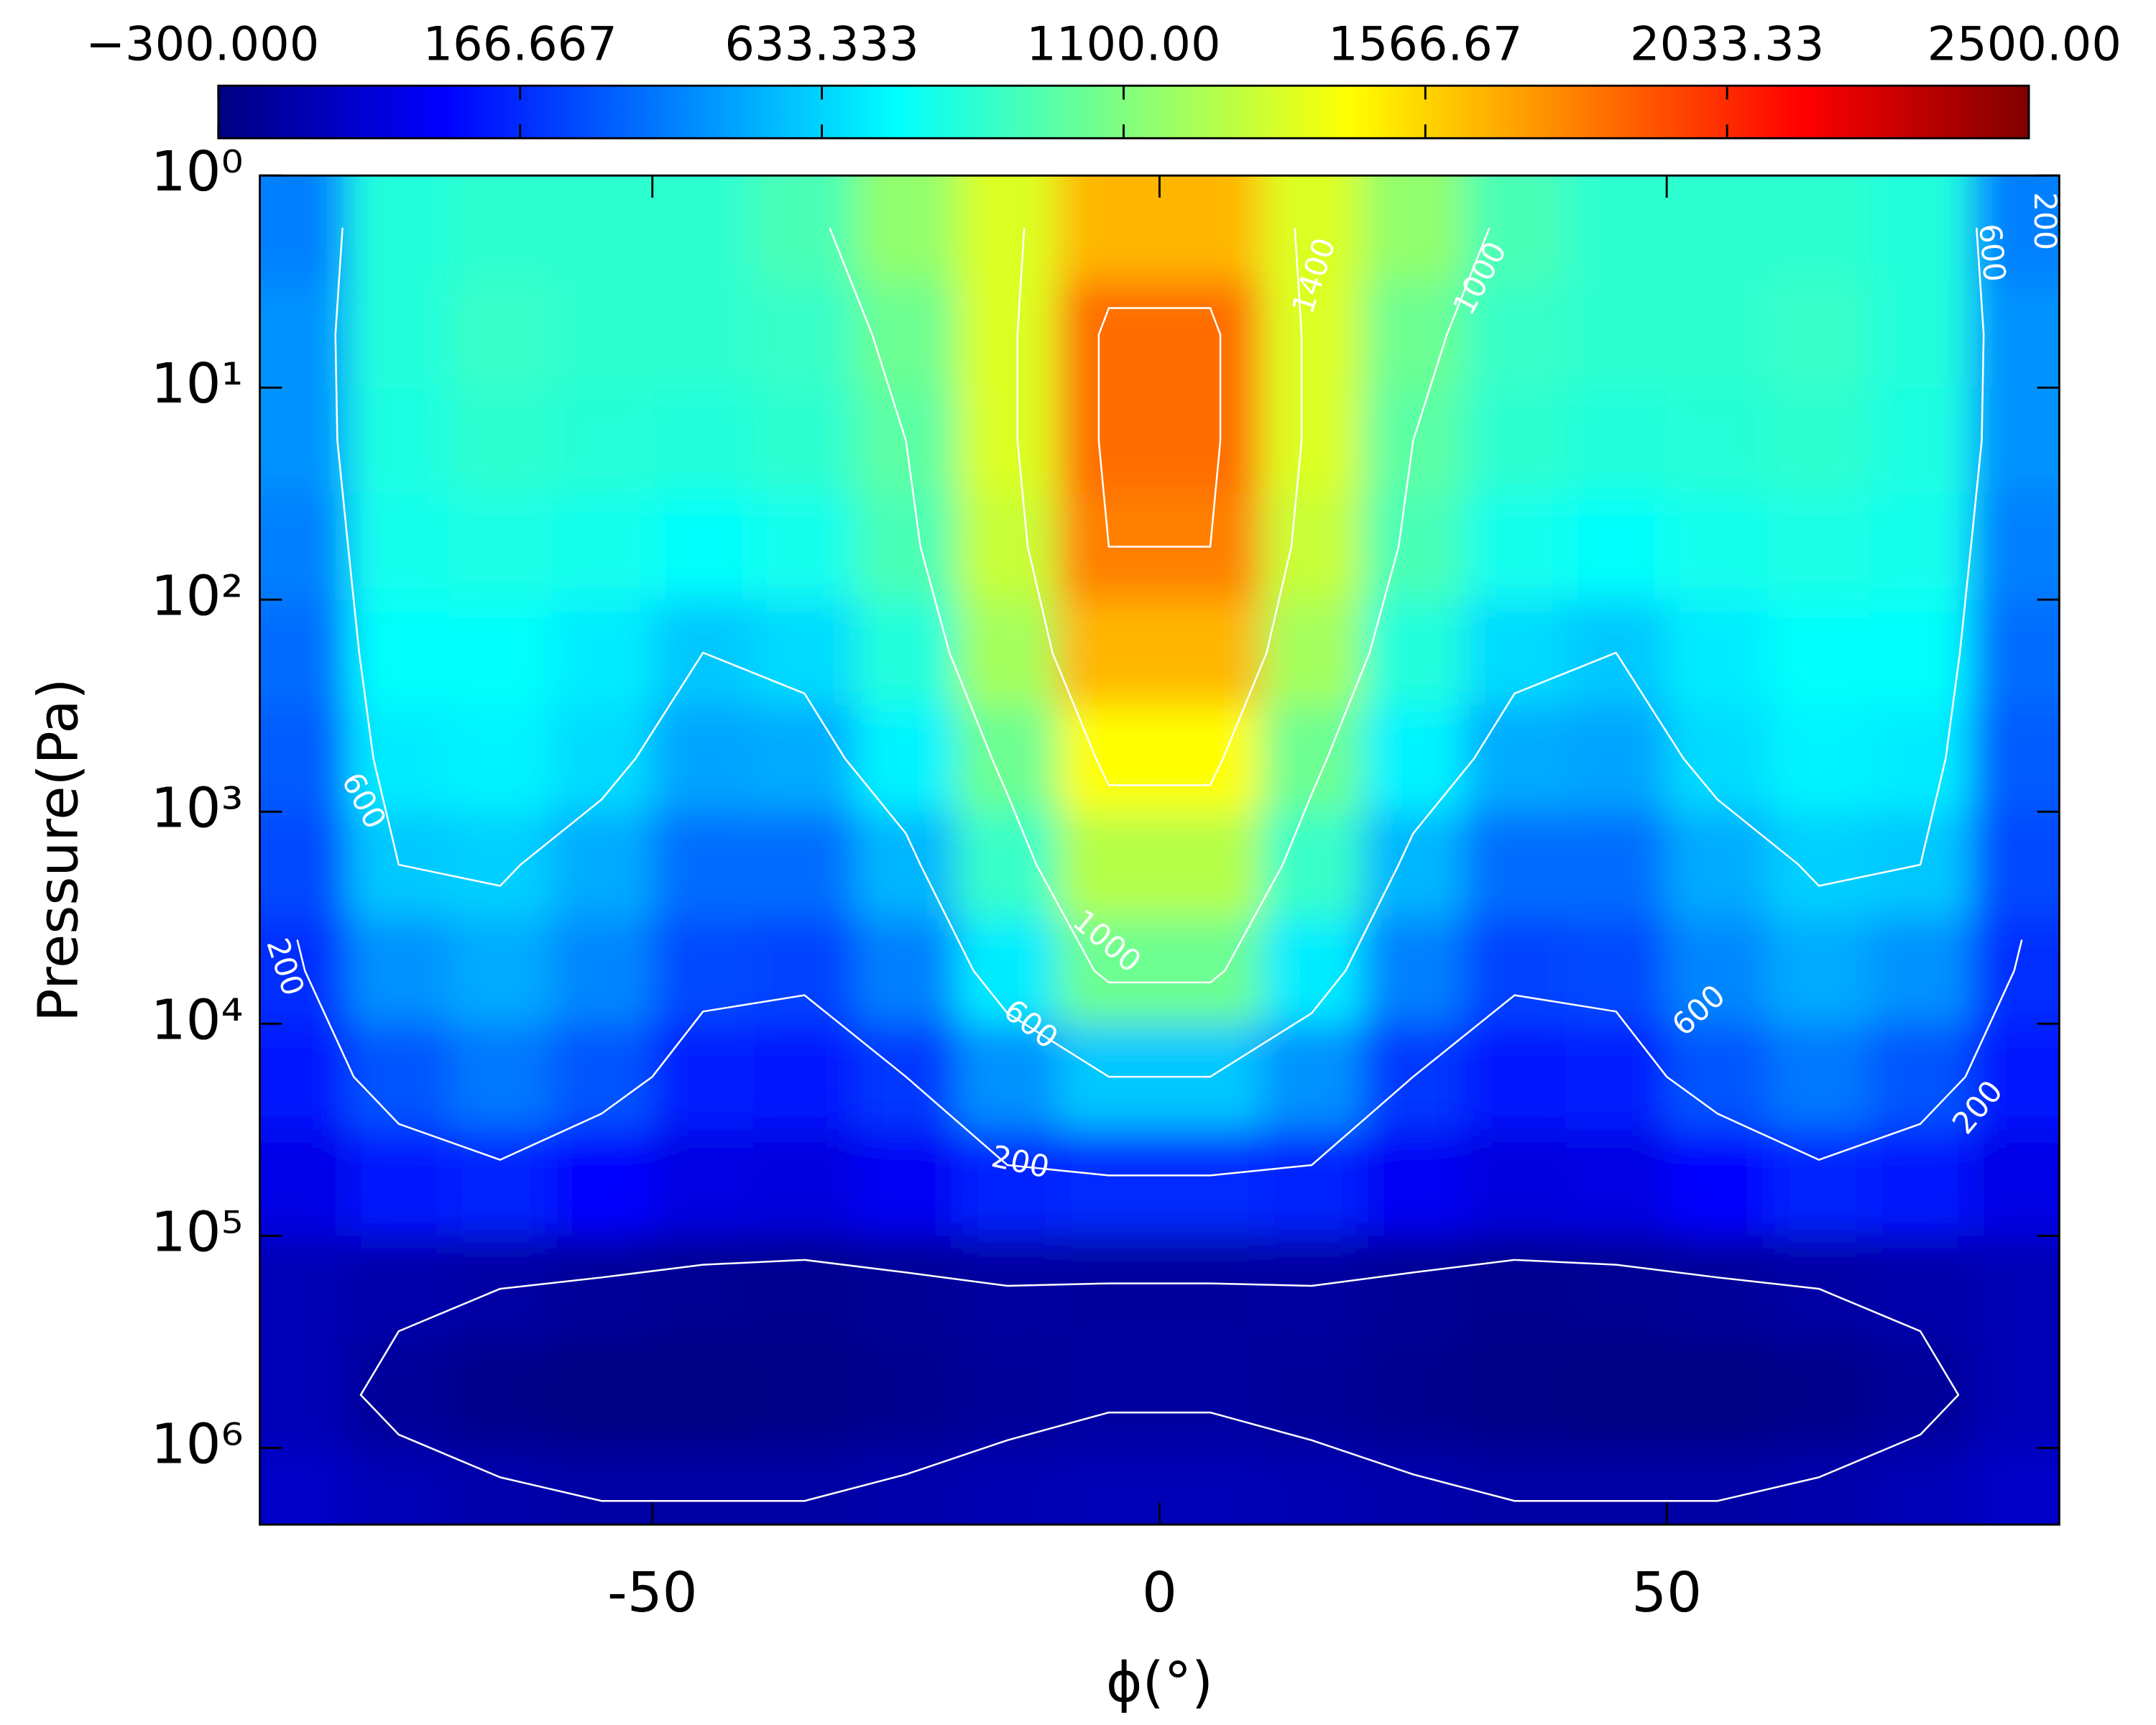 This screenshot has height=1725, width=2156. Describe the element at coordinates (198, 384) in the screenshot. I see `y-tick-label: 10¹` at that location.